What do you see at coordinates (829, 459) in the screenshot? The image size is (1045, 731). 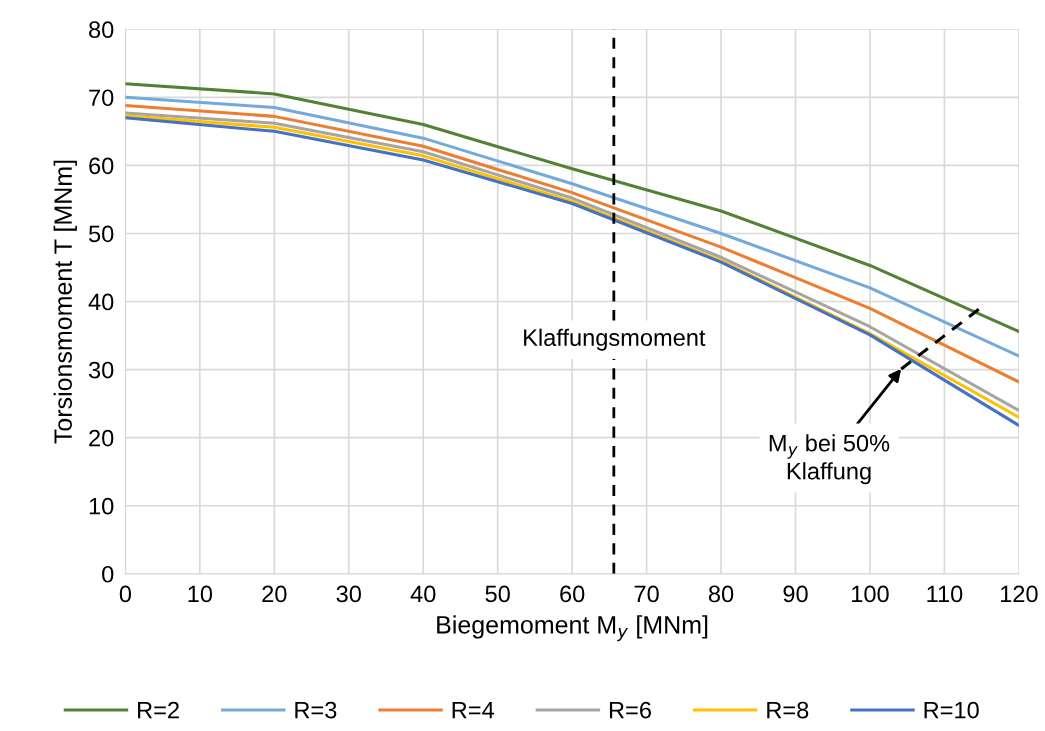 I see `annotation: M$_{y}$ bei 50% Klaffung` at bounding box center [829, 459].